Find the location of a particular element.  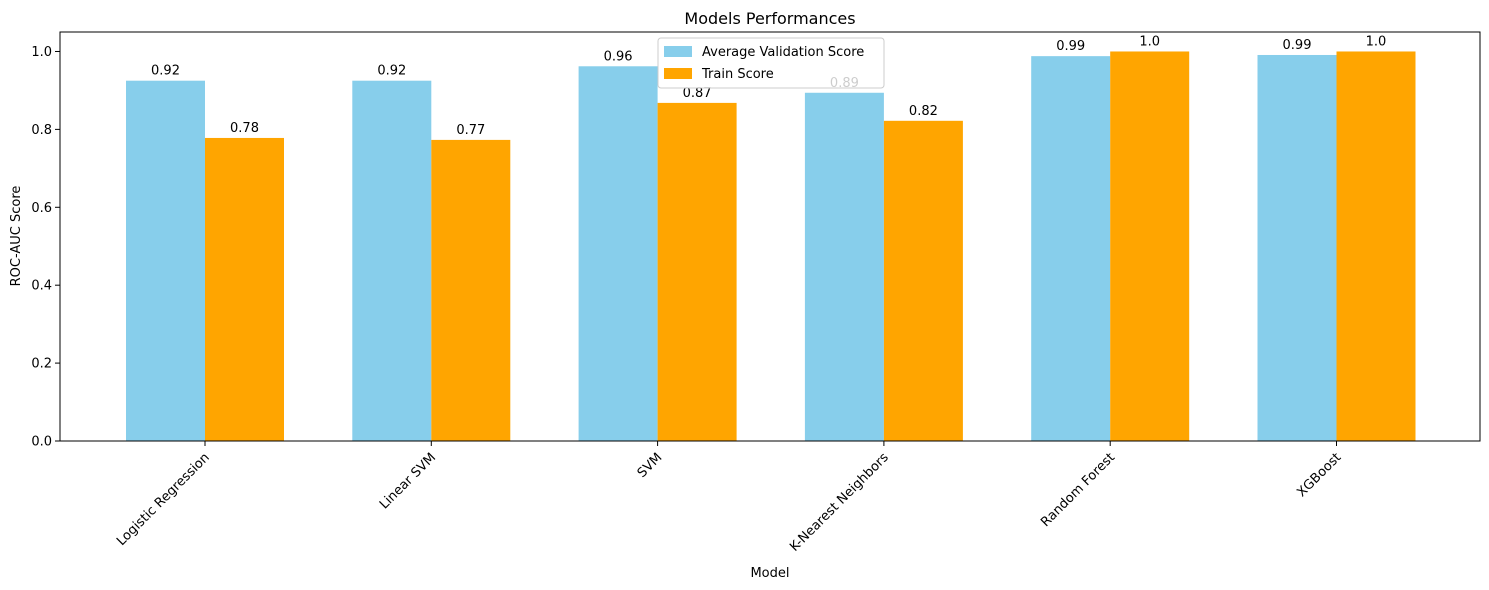

chart-title: Models Performances is located at coordinates (769, 18).